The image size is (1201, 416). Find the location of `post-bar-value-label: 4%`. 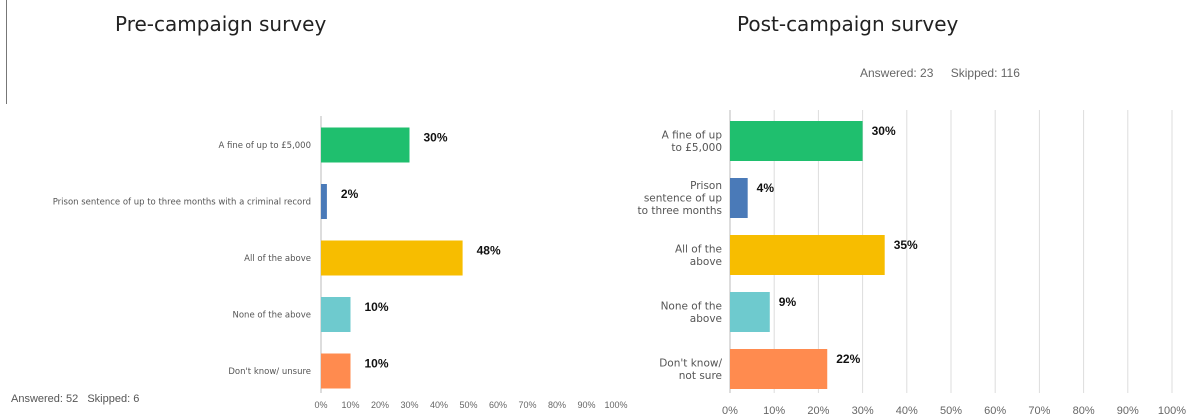

post-bar-value-label: 4% is located at coordinates (766, 188).